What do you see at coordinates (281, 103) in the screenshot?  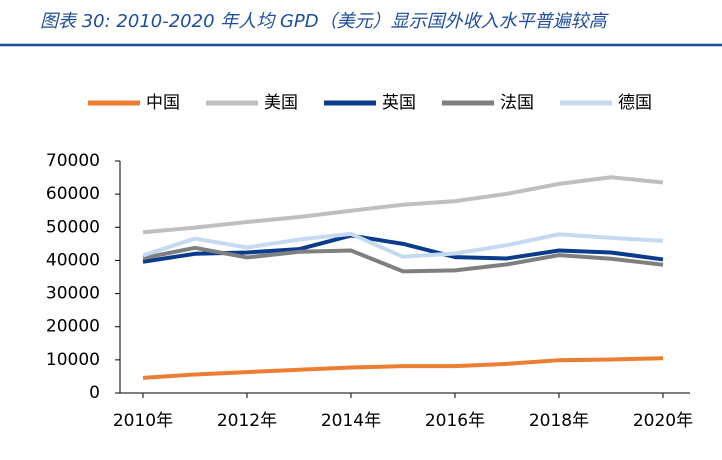 I see `legend-label: 美国` at bounding box center [281, 103].